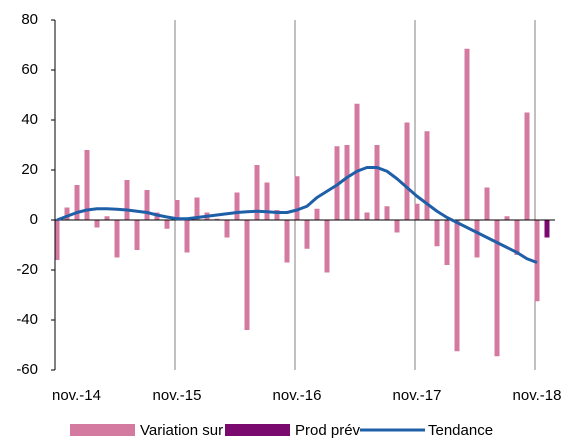 This screenshot has width=577, height=442. Describe the element at coordinates (76, 395) in the screenshot. I see `x-tick-label: nov.-14` at that location.